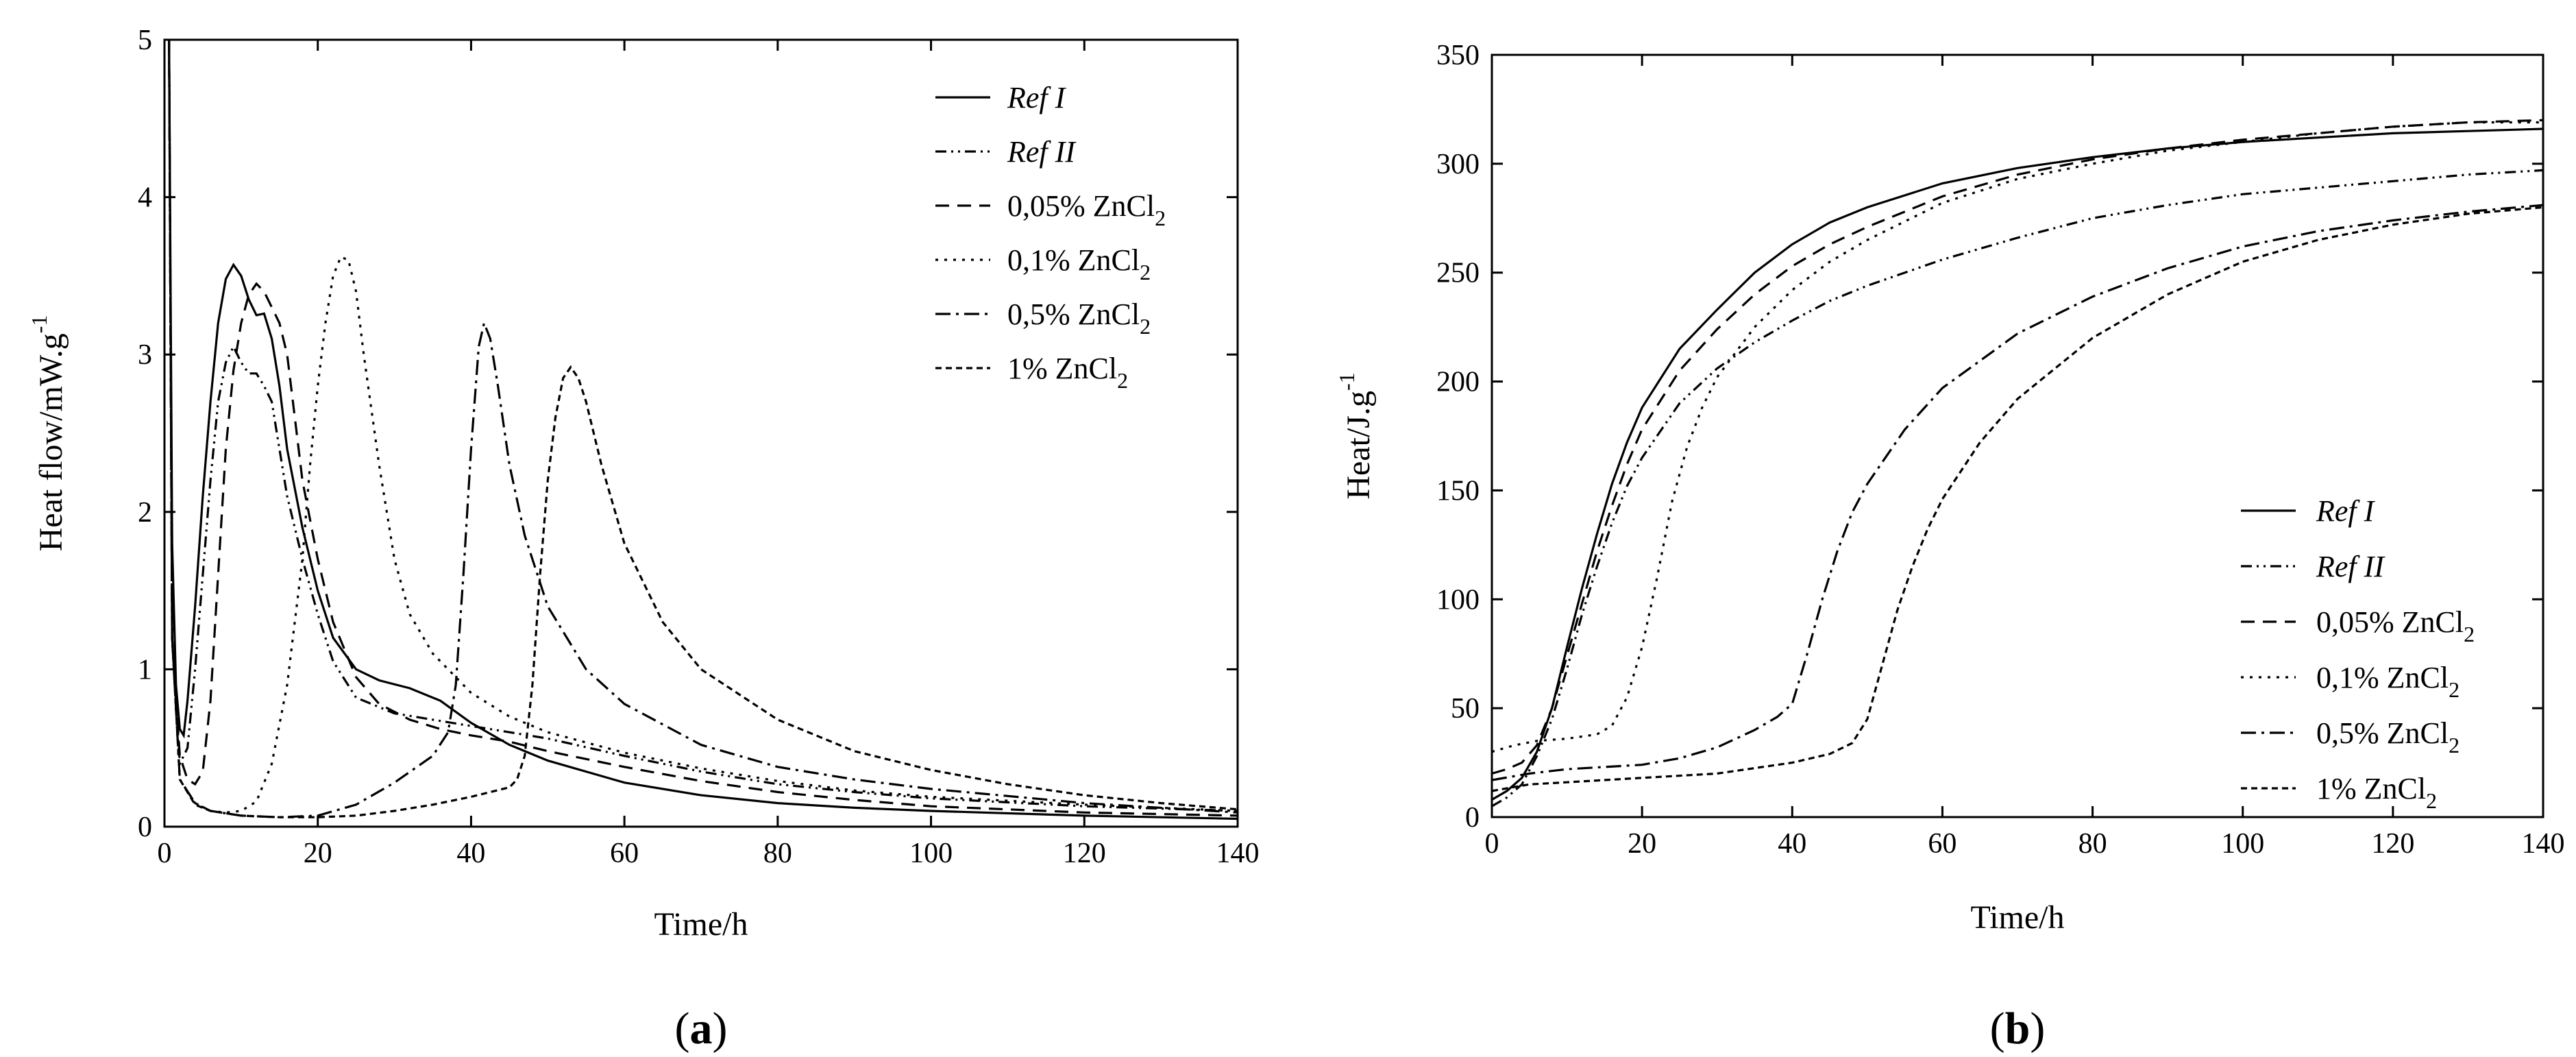 The image size is (2576, 1057). Describe the element at coordinates (2018, 917) in the screenshot. I see `chart-b-xlabel: Time/h` at that location.